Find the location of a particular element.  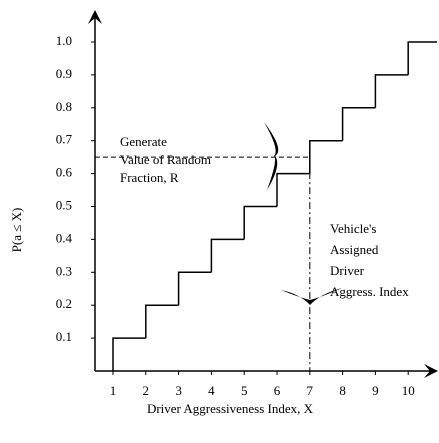

annotation: Value of Random is located at coordinates (165, 159).